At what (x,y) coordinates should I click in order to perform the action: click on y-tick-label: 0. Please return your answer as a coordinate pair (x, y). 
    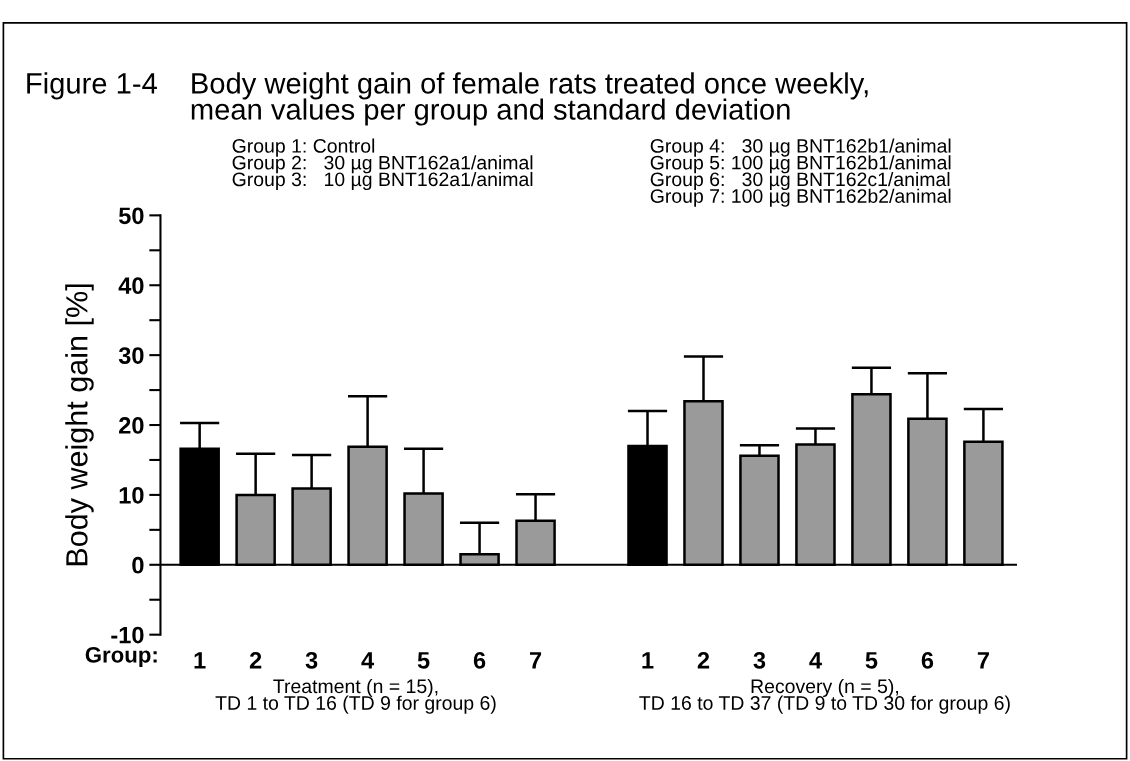
    Looking at the image, I should click on (138, 565).